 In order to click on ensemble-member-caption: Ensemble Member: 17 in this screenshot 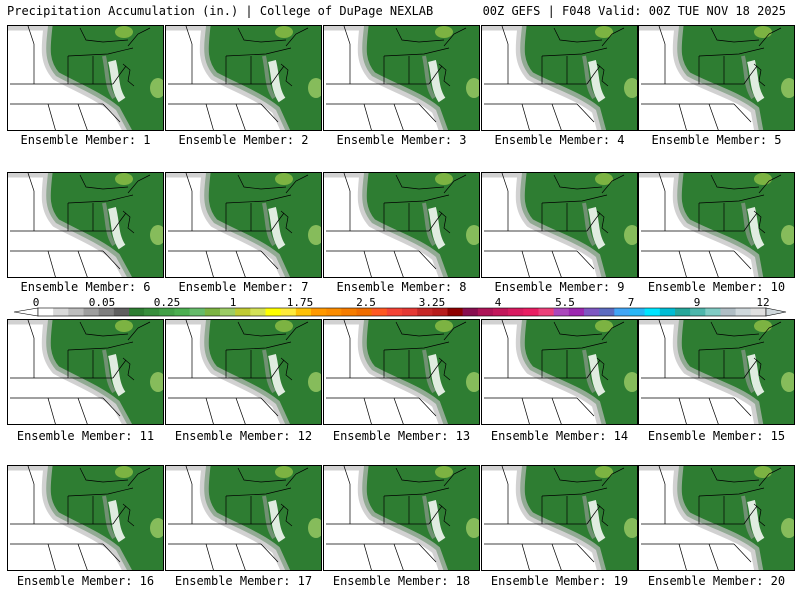, I will do `click(243, 581)`.